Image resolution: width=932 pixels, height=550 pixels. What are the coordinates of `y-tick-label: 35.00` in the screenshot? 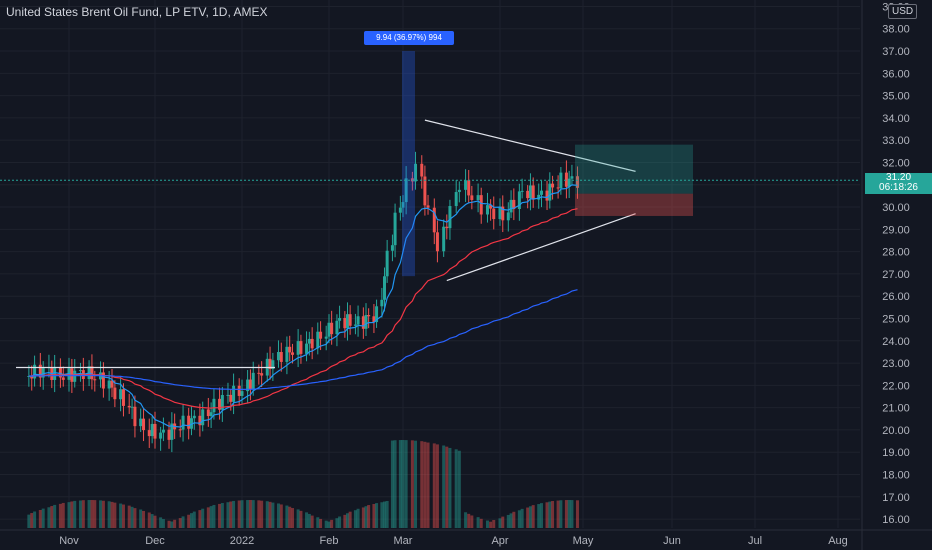 It's located at (896, 97).